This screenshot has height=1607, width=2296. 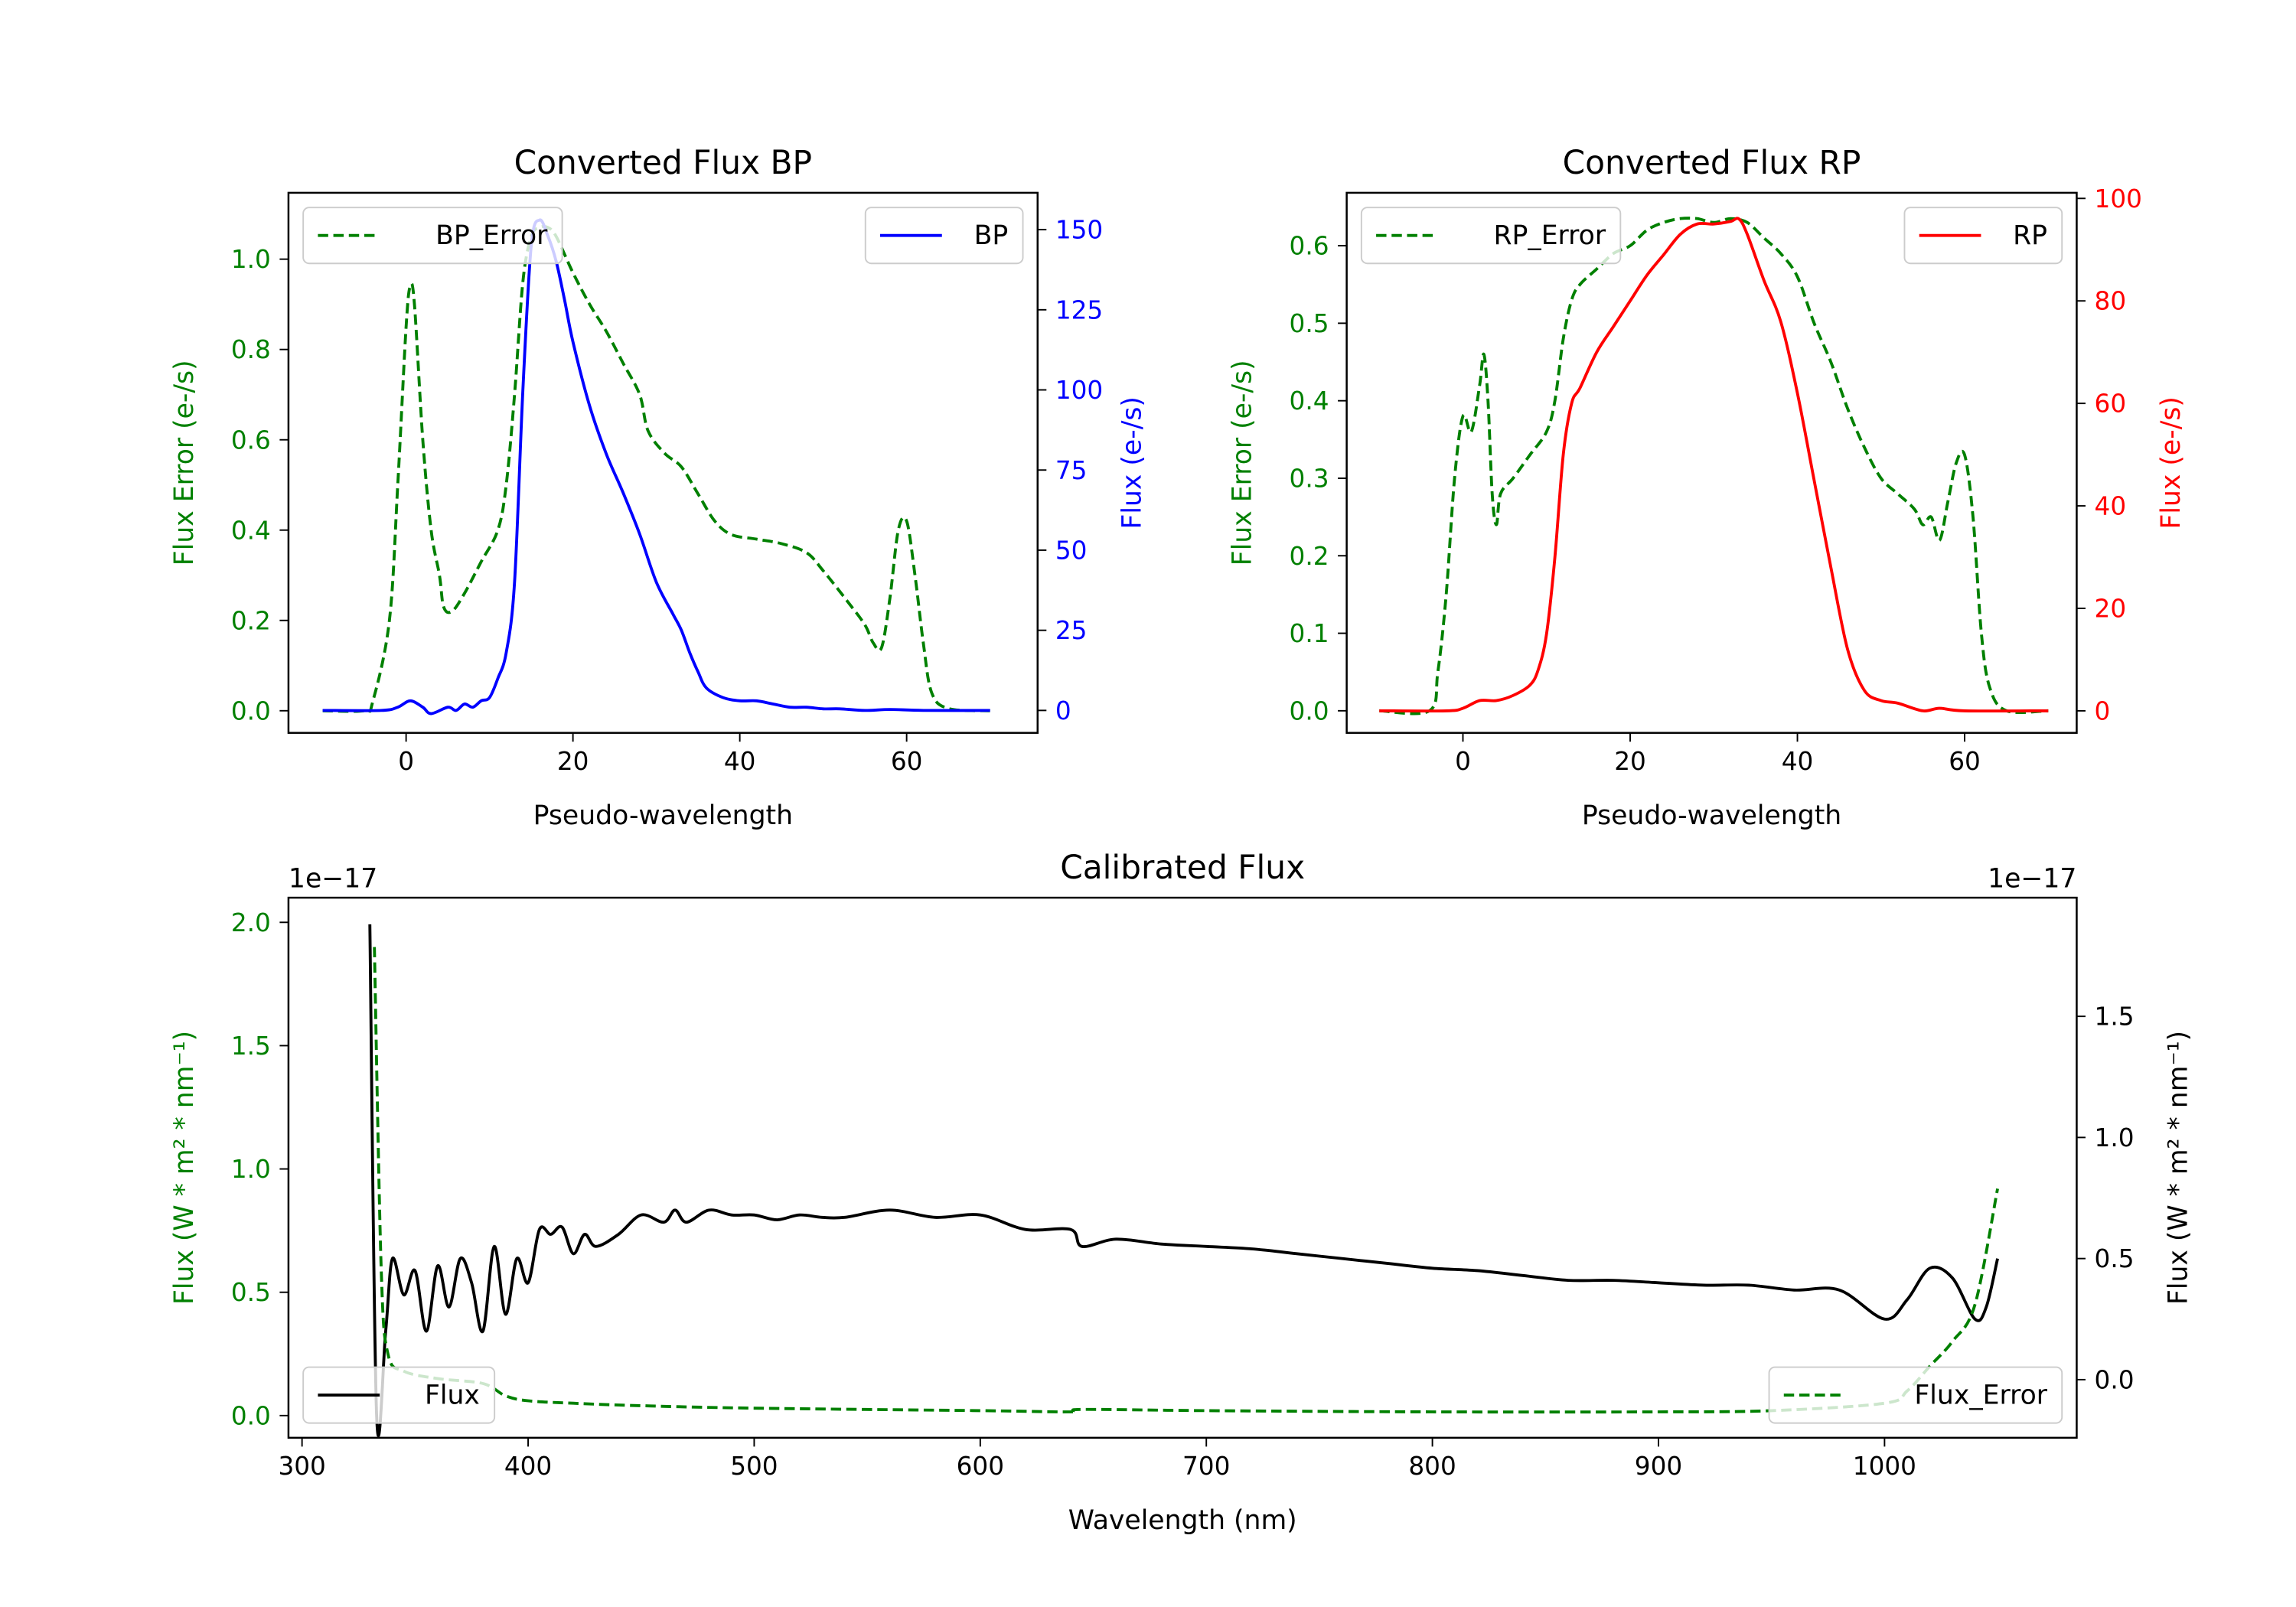 I want to click on x-tick-label: 1000, so click(x=1884, y=1466).